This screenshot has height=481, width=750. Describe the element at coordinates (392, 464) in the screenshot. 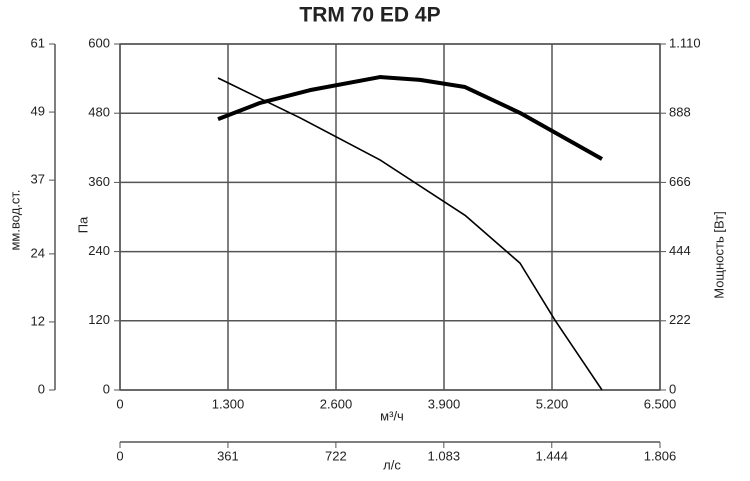

I see `x2-axis-label: л/с` at that location.